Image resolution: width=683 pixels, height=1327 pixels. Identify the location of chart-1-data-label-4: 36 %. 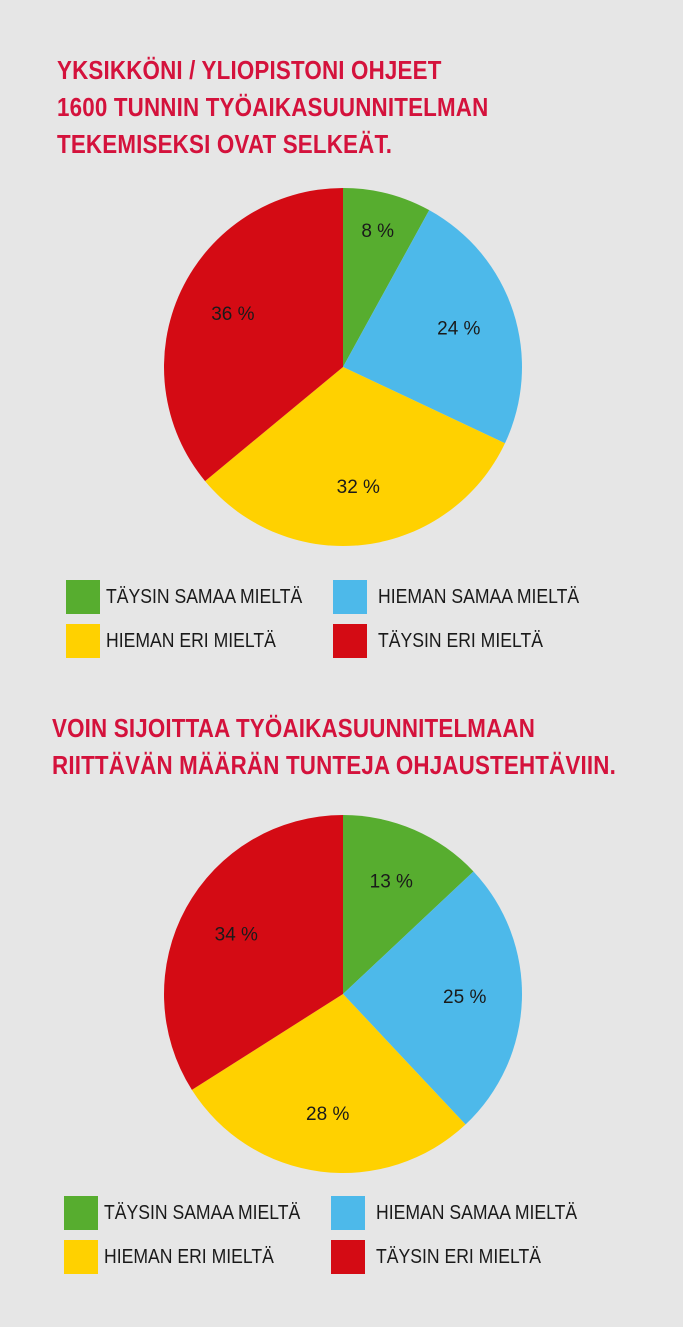
(232, 314).